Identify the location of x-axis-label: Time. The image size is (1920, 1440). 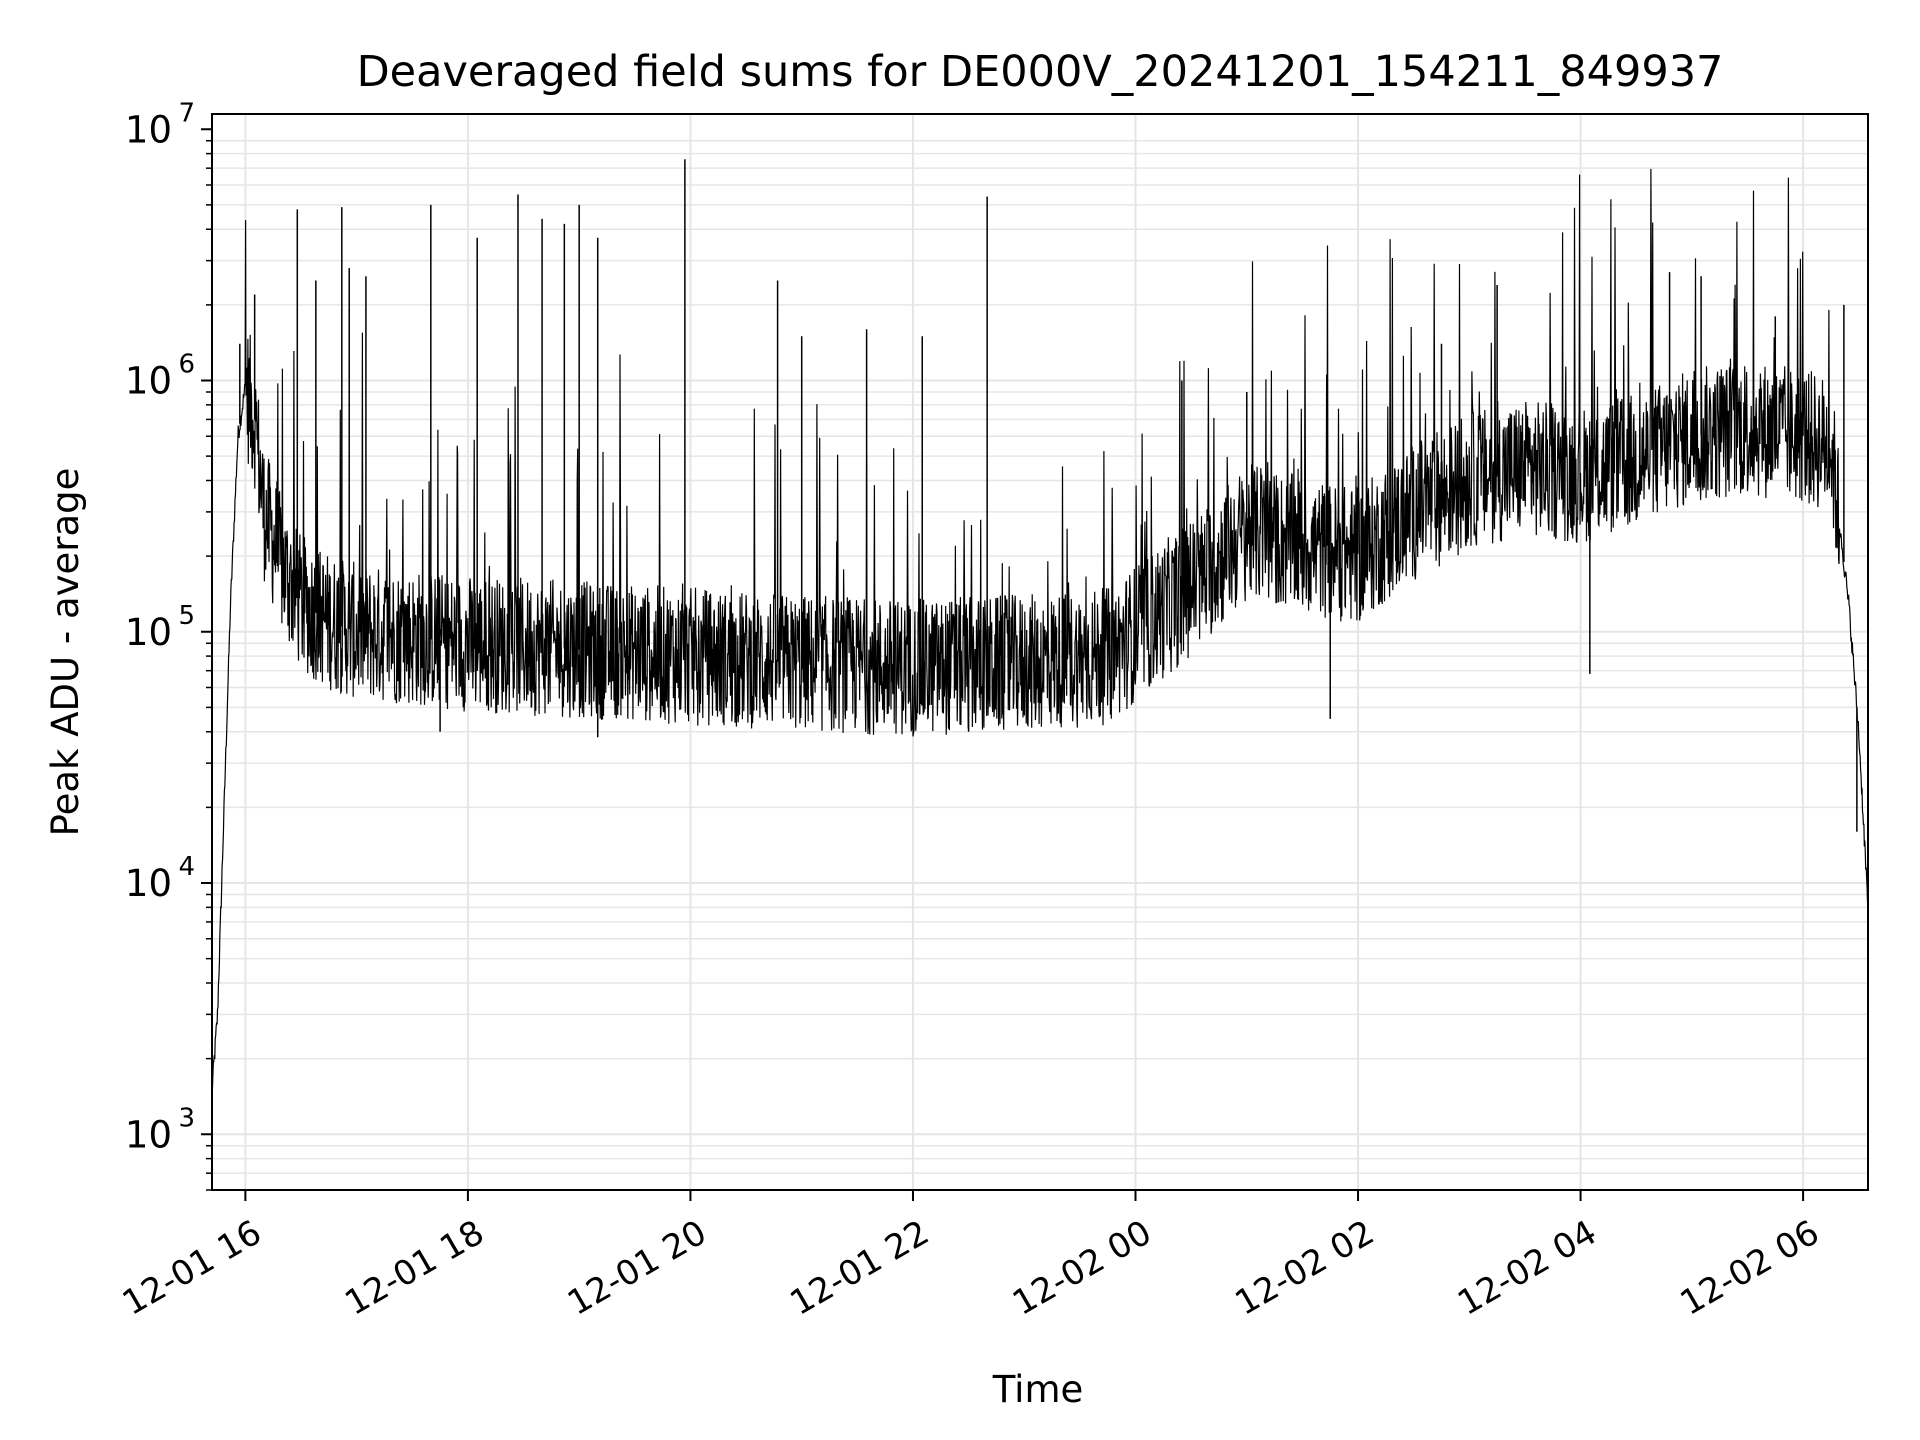
(1038, 1389).